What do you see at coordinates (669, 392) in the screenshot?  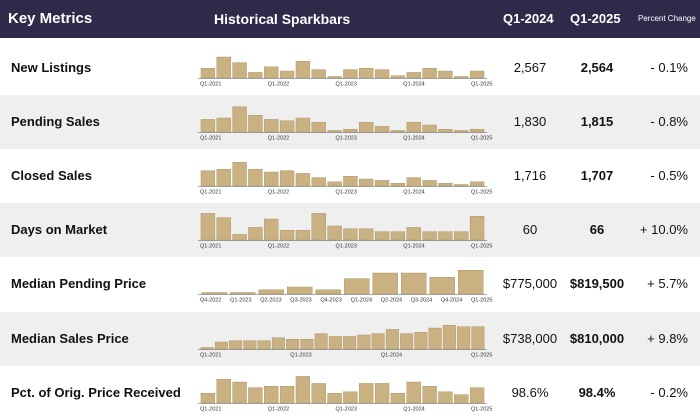 I see `percent-change-value: - 0.2%` at bounding box center [669, 392].